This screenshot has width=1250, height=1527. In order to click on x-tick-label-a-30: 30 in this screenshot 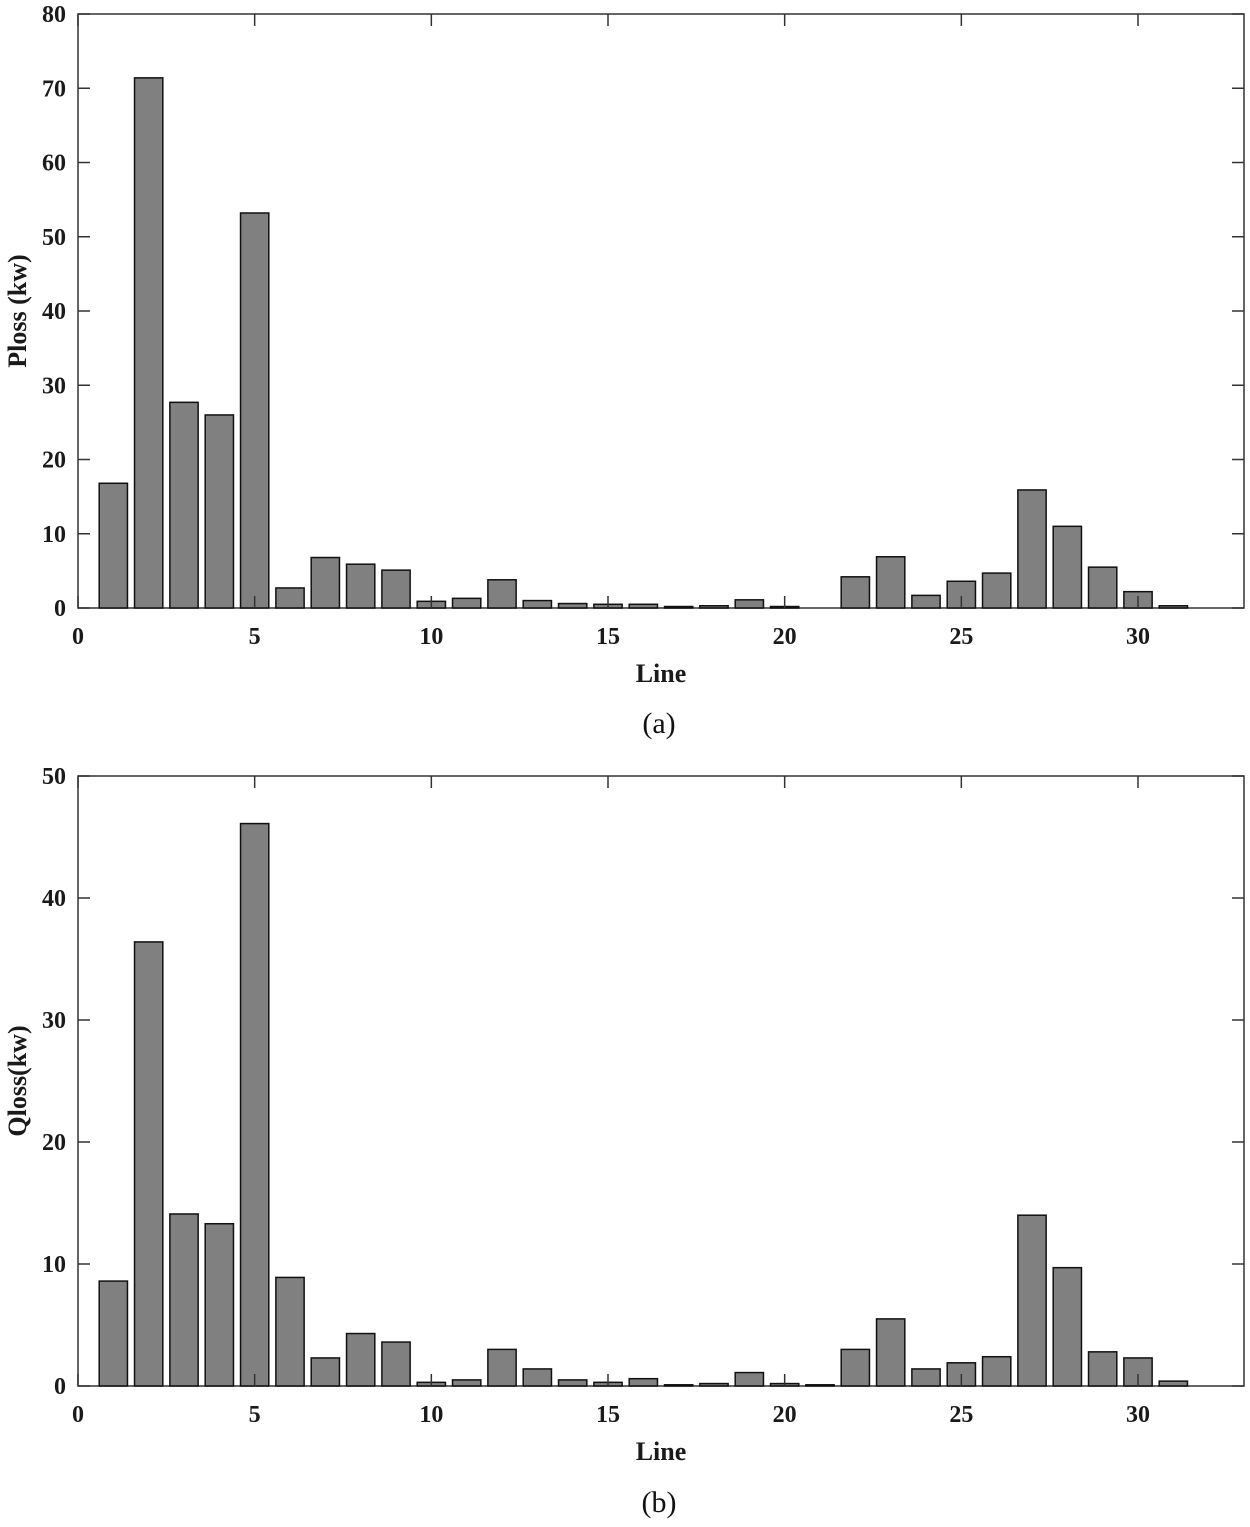, I will do `click(1138, 637)`.